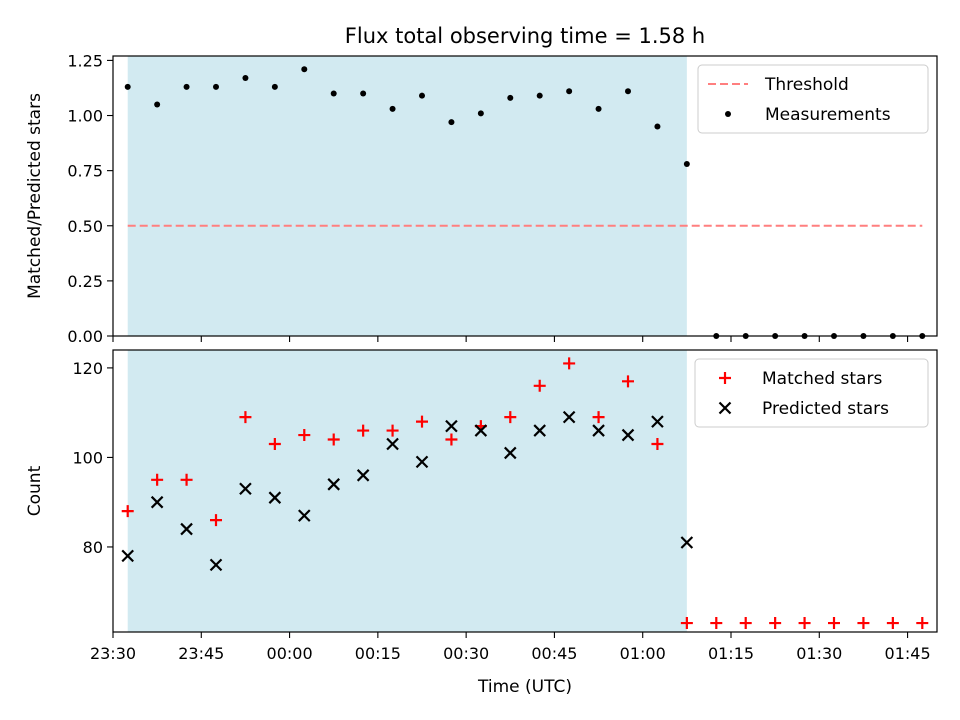 The width and height of the screenshot is (960, 720). What do you see at coordinates (90, 198) in the screenshot?
I see `ratio-y-ticks: 0.00 0.25 0.50 0.75 1.00 1.25` at bounding box center [90, 198].